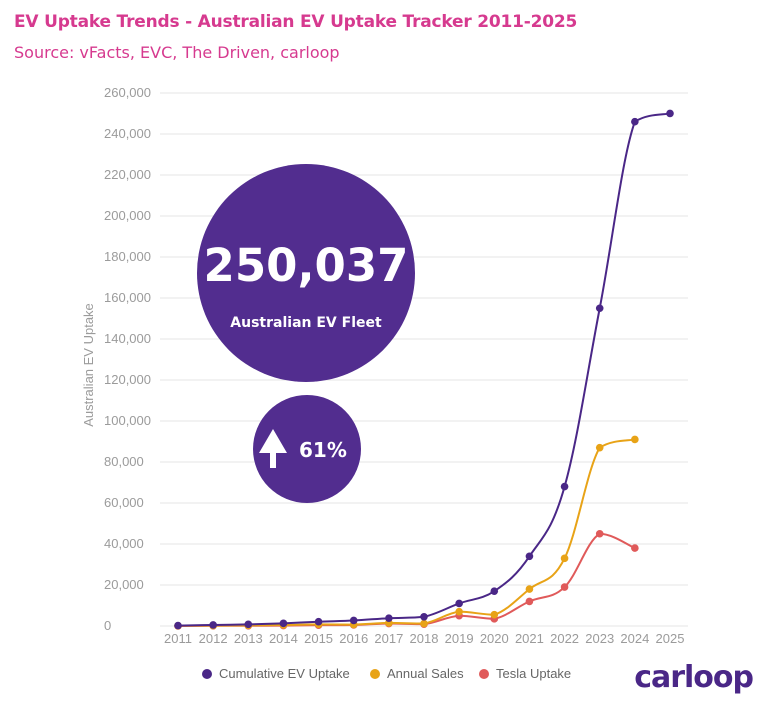 Image resolution: width=761 pixels, height=708 pixels. What do you see at coordinates (306, 265) in the screenshot?
I see `fleet-value: 250,037` at bounding box center [306, 265].